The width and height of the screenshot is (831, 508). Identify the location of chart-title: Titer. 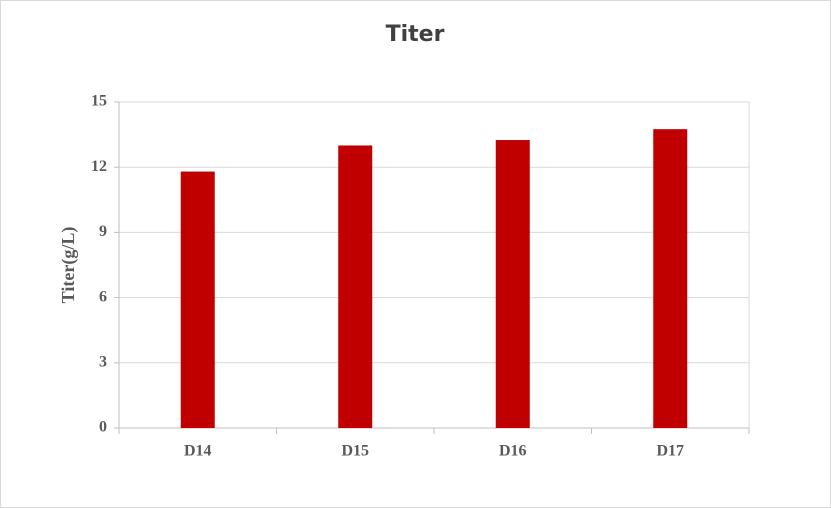
(415, 34).